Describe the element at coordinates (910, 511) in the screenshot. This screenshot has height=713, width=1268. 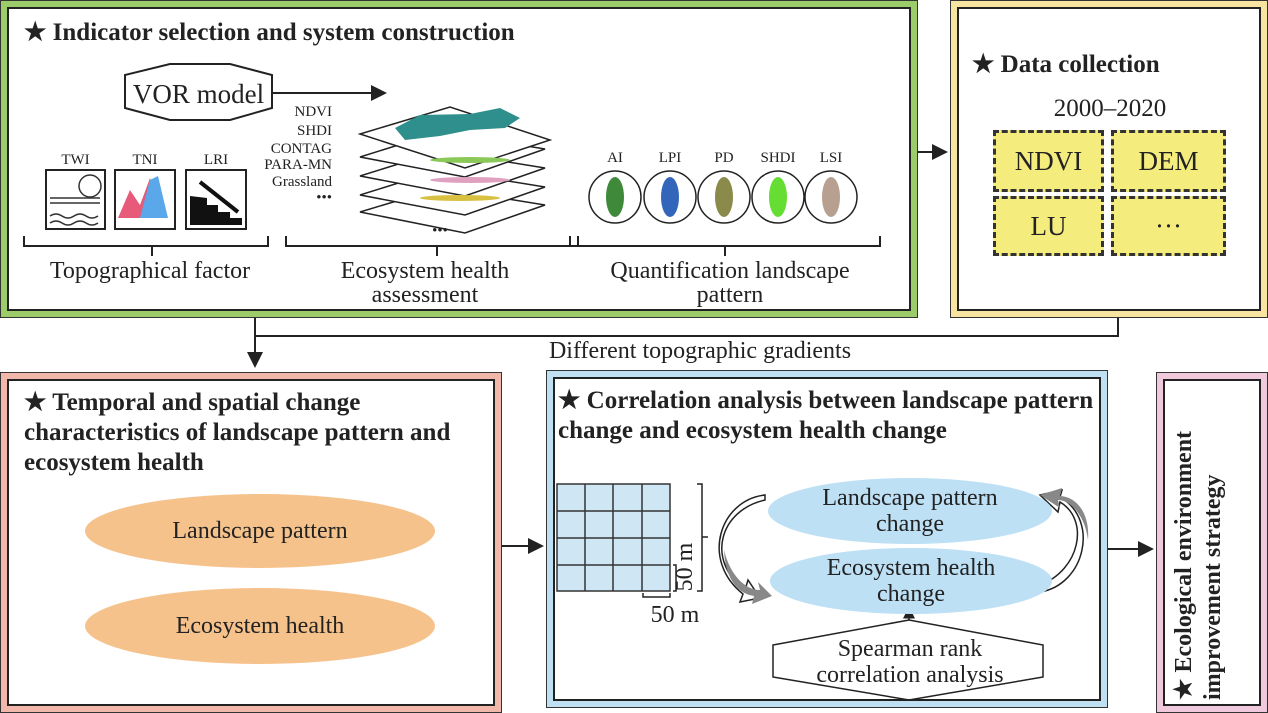
I see `landscape-change-ellipse: Landscape pattern change` at that location.